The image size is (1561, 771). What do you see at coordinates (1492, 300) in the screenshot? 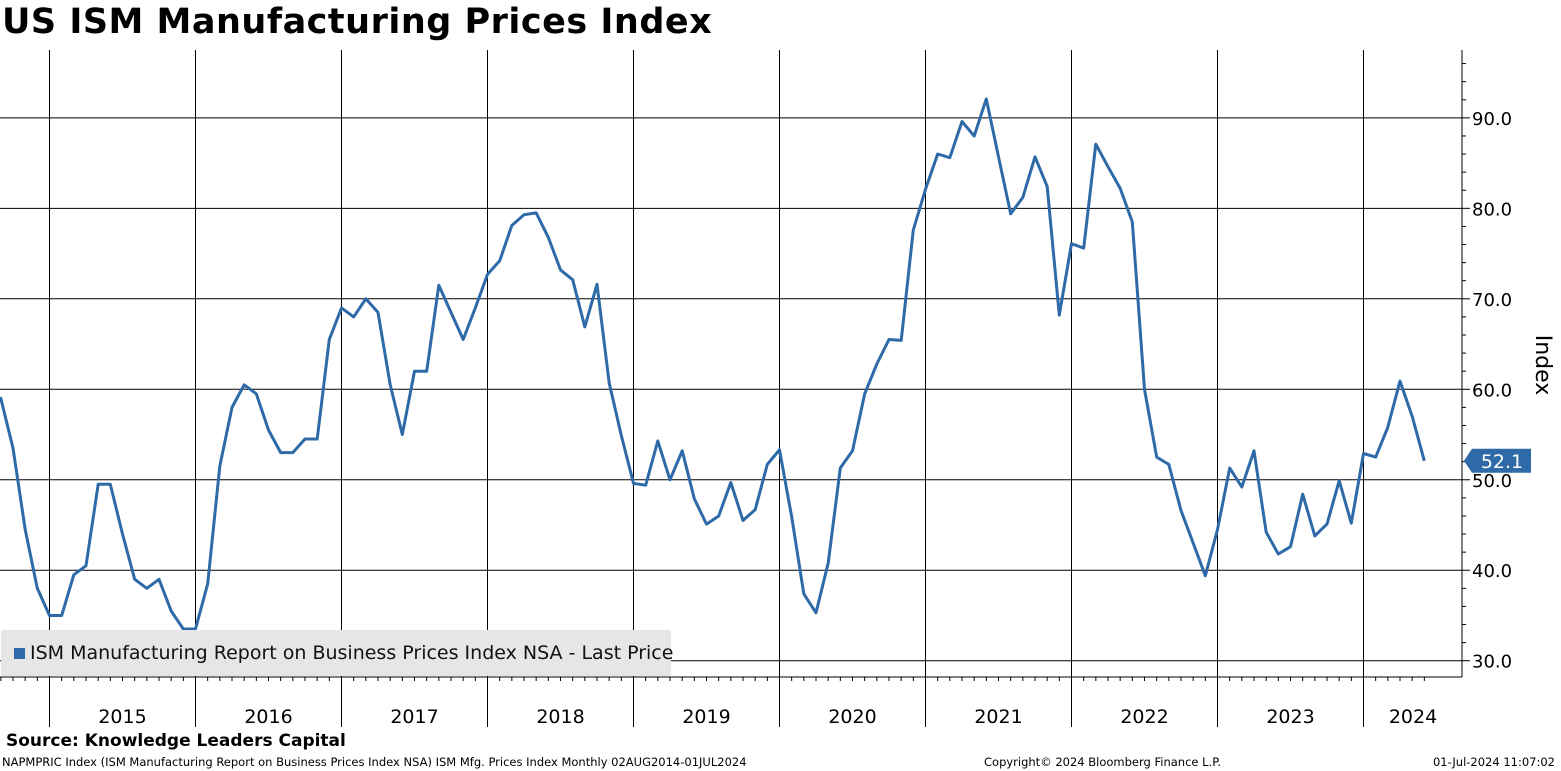
I see `y-tick-label: 70.0` at bounding box center [1492, 300].